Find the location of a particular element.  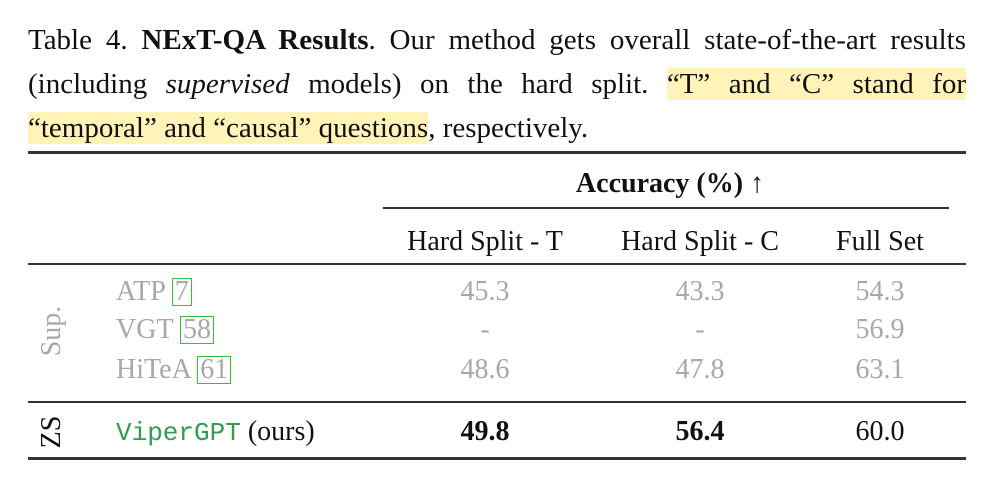

citation: 7 is located at coordinates (181, 292).